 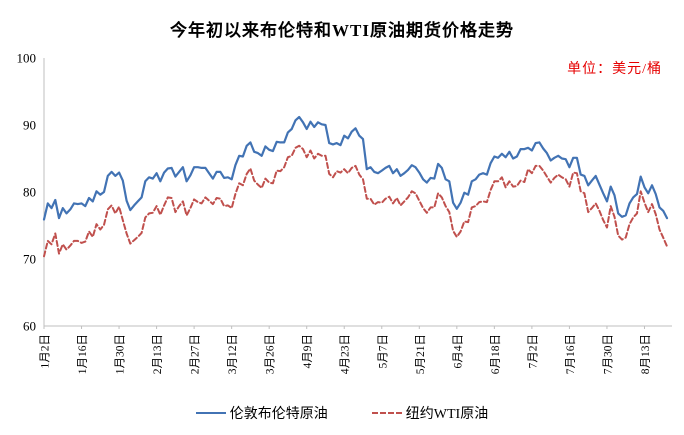 What do you see at coordinates (196, 354) in the screenshot?
I see `x-axis-label: 2月27日` at bounding box center [196, 354].